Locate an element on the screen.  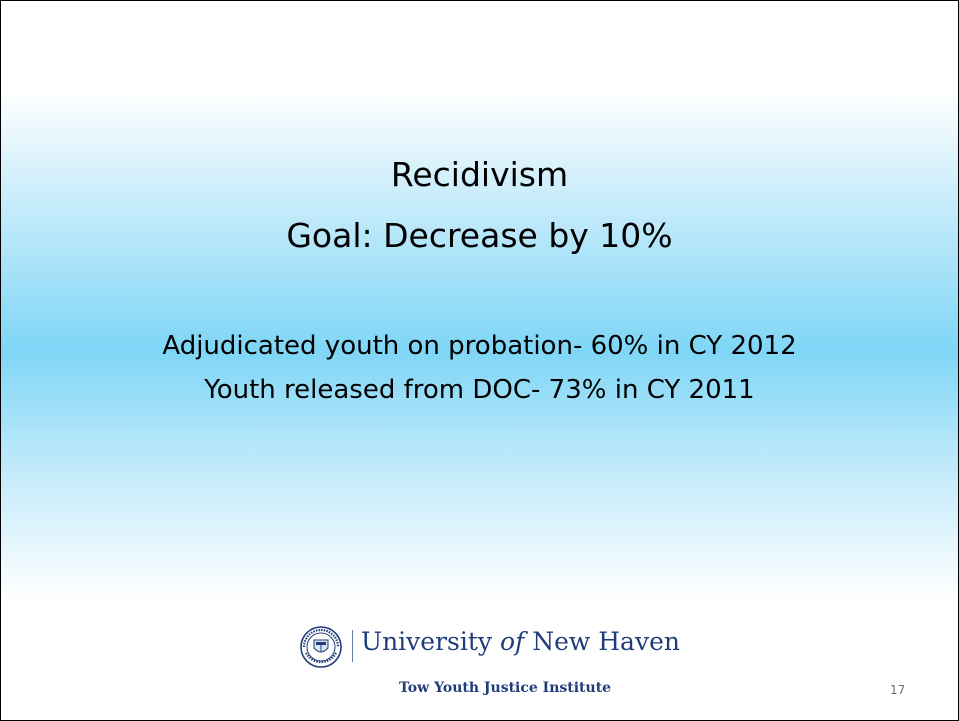
university-name-part1: University is located at coordinates (430, 641).